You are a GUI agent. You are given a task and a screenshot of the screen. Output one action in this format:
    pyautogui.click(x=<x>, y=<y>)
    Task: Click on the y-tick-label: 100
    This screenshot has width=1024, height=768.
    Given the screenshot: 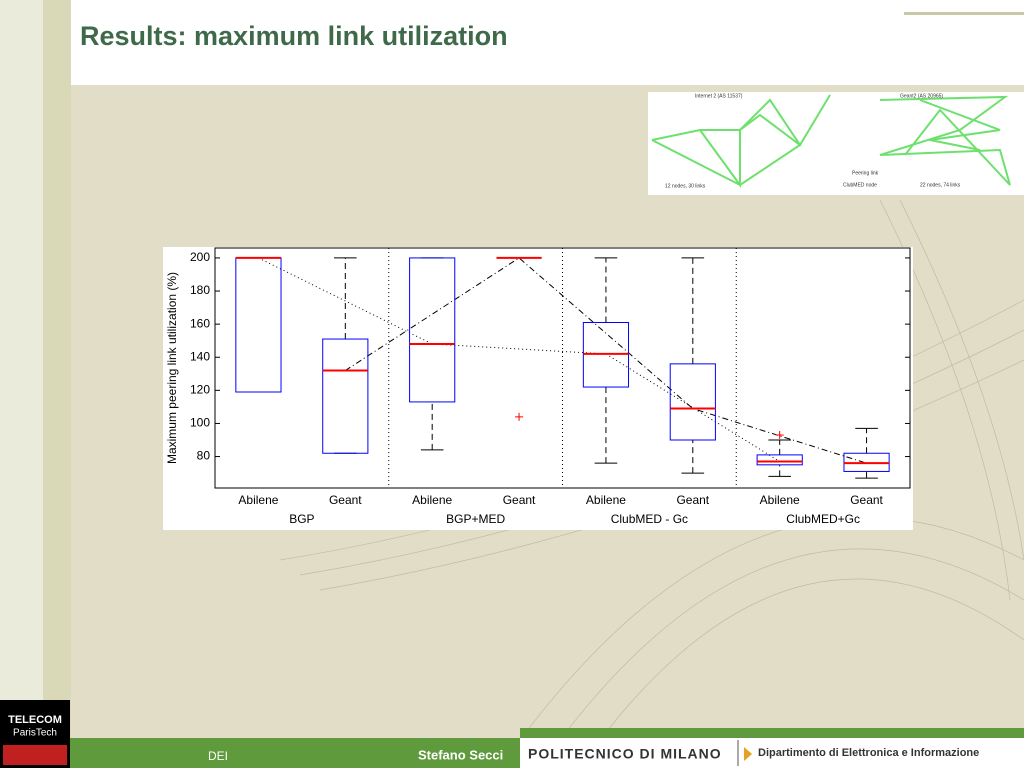 What is the action you would take?
    pyautogui.click(x=200, y=423)
    